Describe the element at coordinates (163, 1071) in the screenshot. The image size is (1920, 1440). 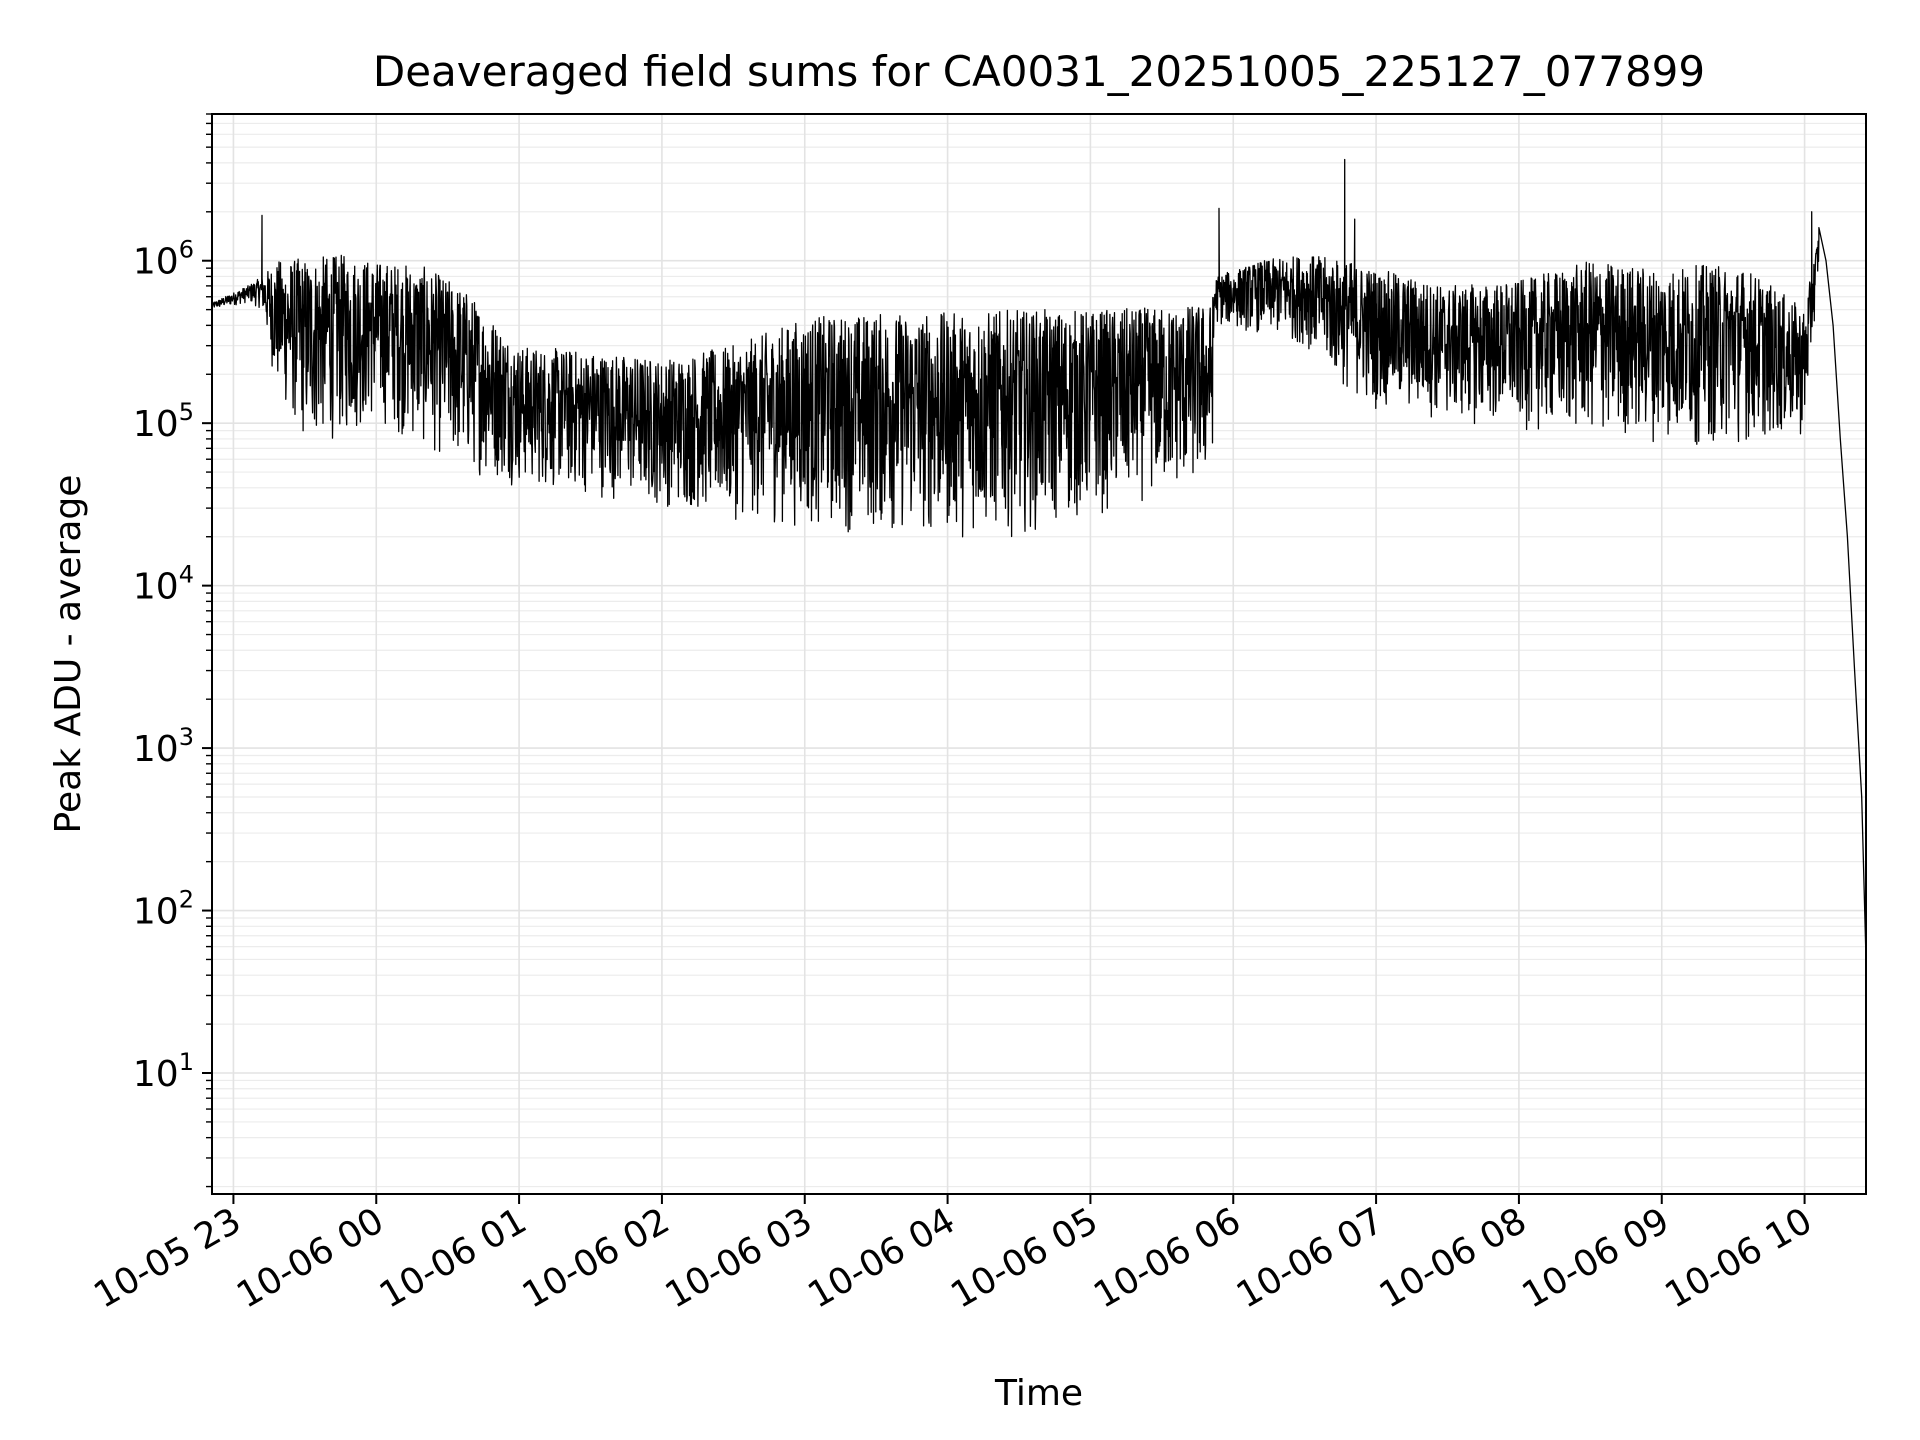
I see `y-tick-label: 10¹` at that location.